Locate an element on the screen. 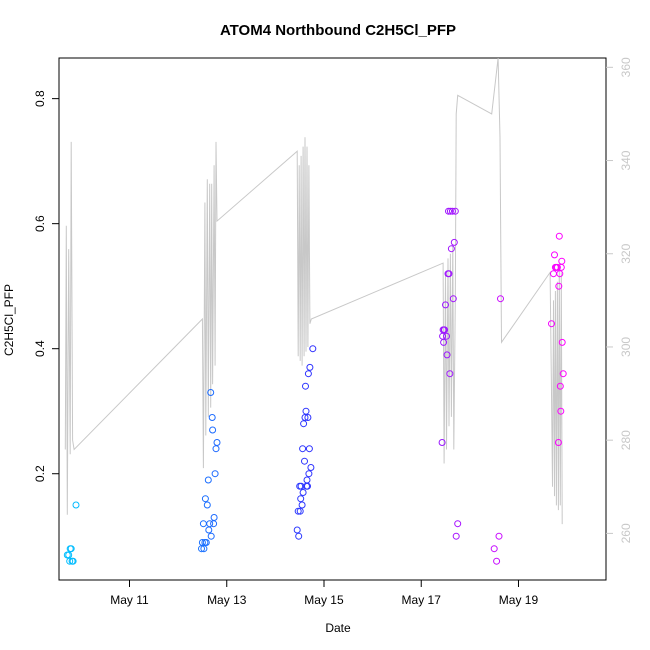 This screenshot has width=650, height=650. x-tick-label: May 13 is located at coordinates (227, 600).